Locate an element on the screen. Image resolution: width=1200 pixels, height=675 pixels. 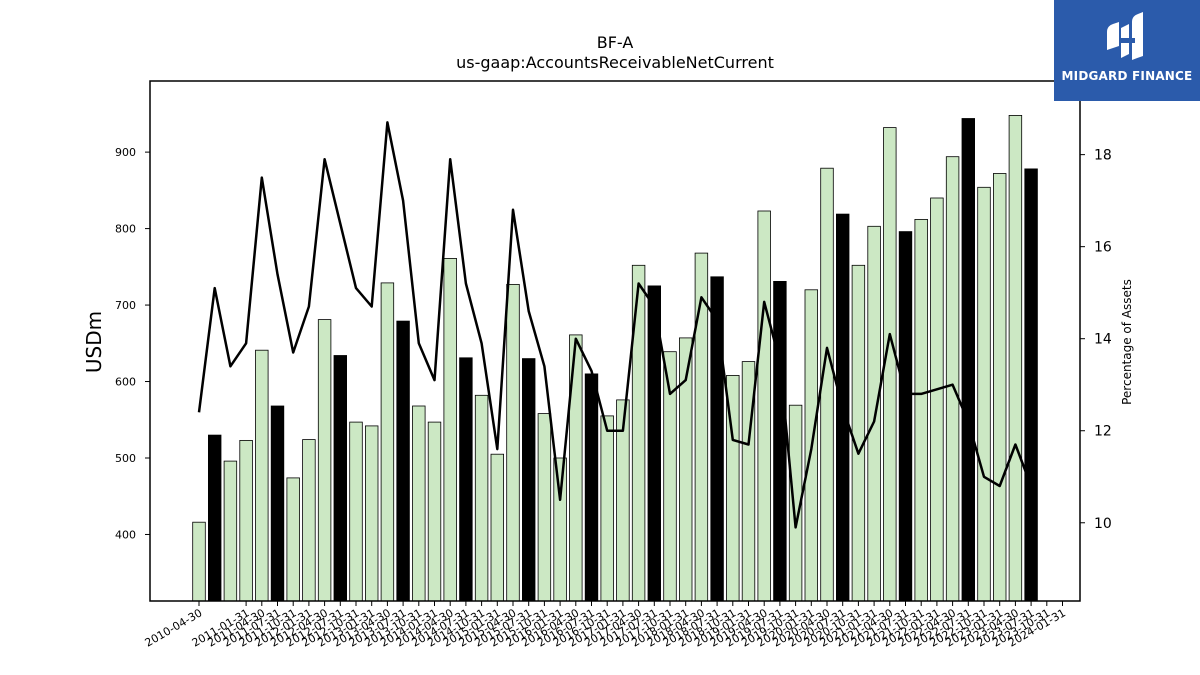
y2-axis-label: Percentage of Assets is located at coordinates (1127, 342).